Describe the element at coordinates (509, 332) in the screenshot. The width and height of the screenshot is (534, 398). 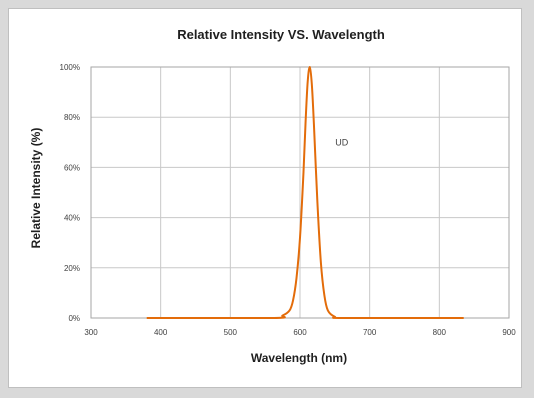
I see `x-tick-label: 900` at that location.